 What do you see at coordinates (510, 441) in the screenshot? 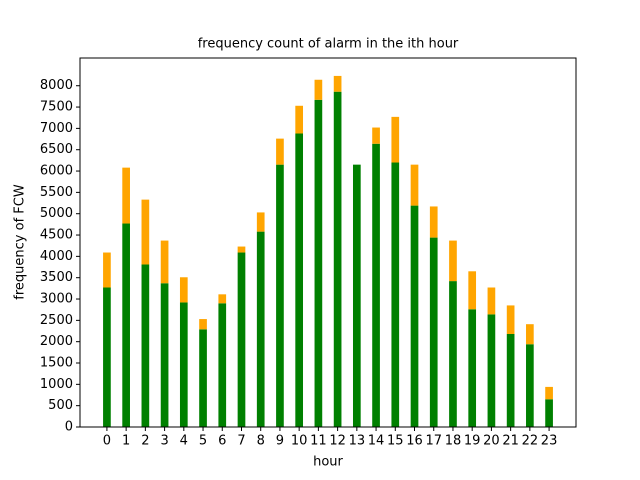
I see `x-tick-label: 21` at bounding box center [510, 441].